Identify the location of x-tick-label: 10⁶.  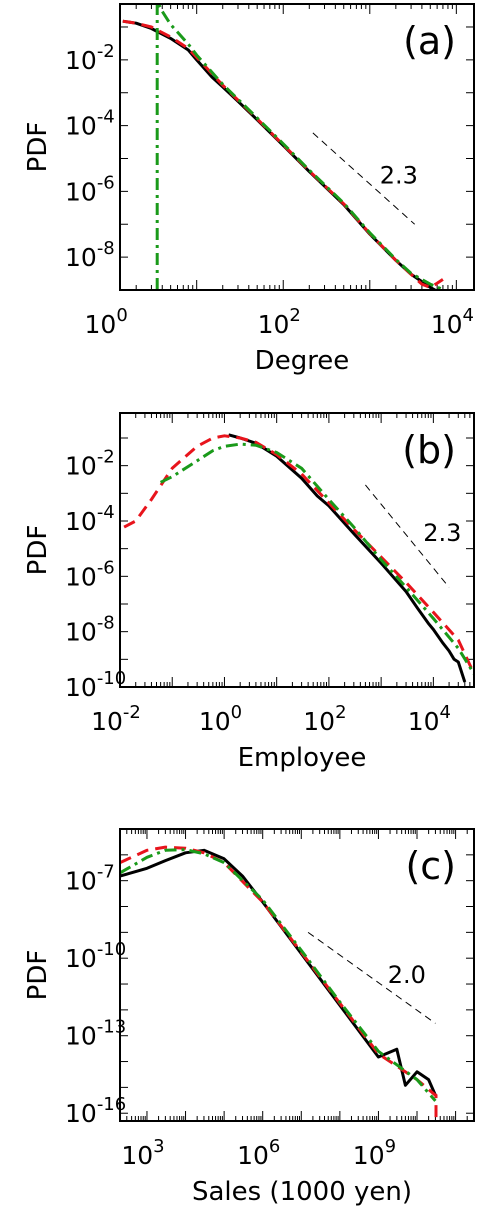
(258, 1153).